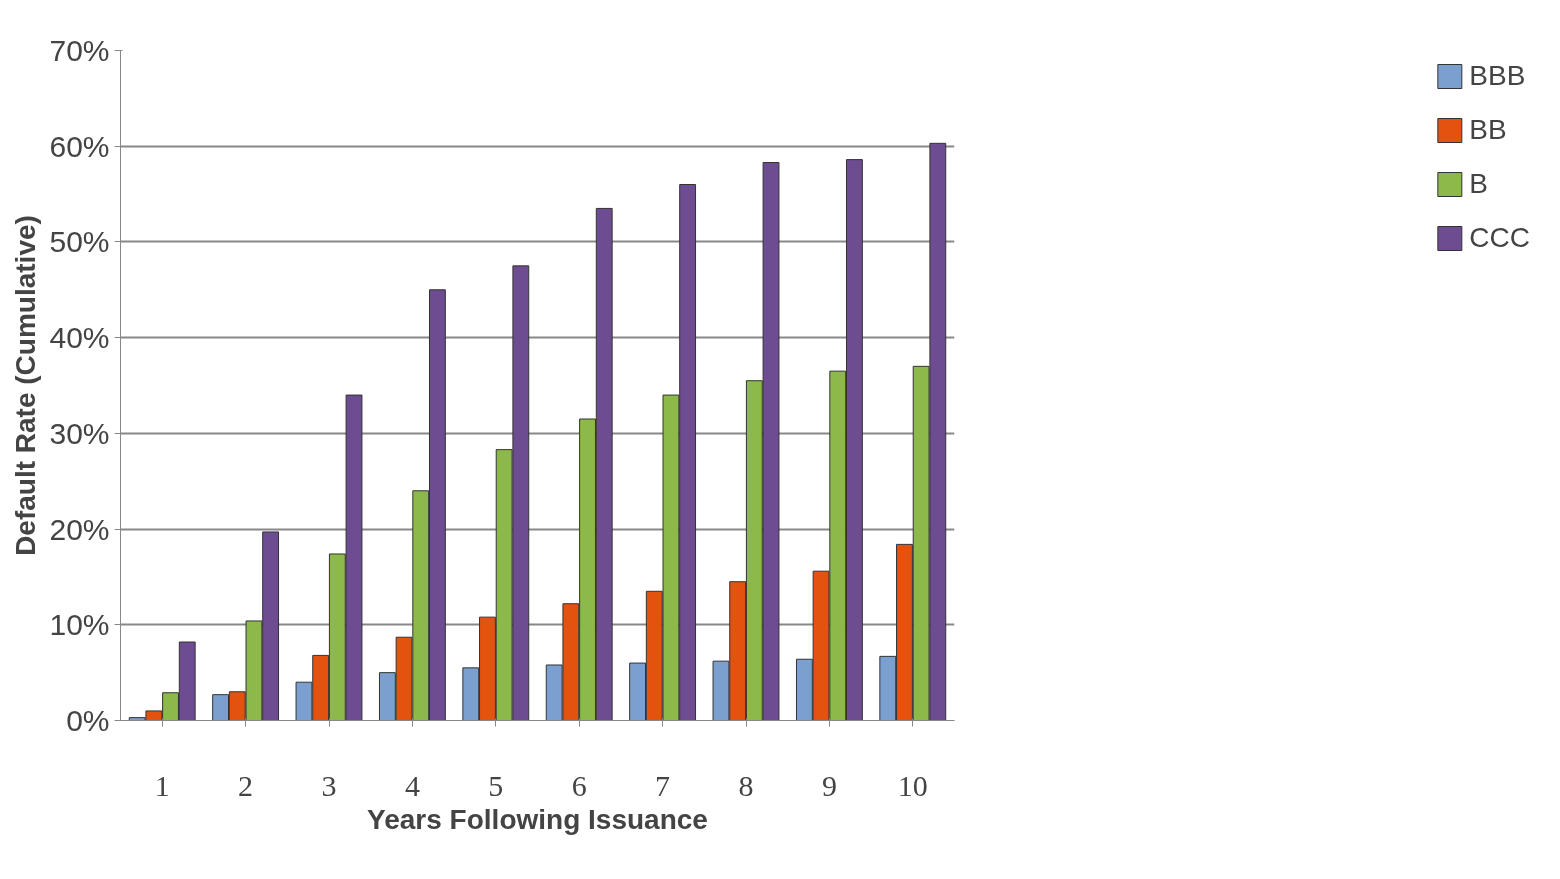  I want to click on x-tick-label: 9, so click(829, 785).